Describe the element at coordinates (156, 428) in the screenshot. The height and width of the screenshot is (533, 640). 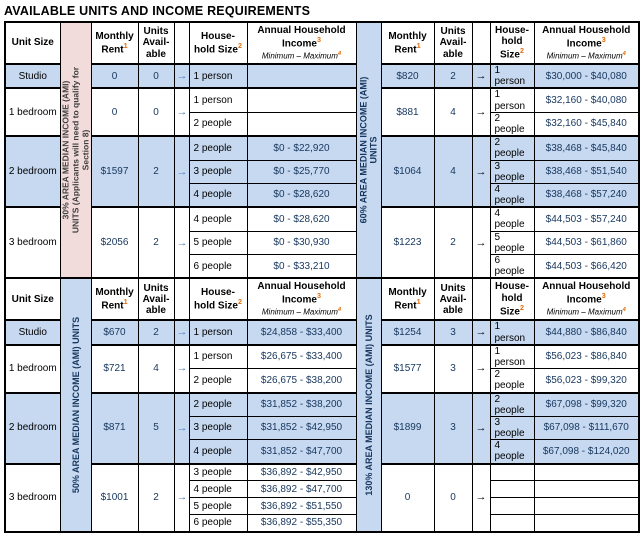
I see `units-available-cell: 5` at that location.